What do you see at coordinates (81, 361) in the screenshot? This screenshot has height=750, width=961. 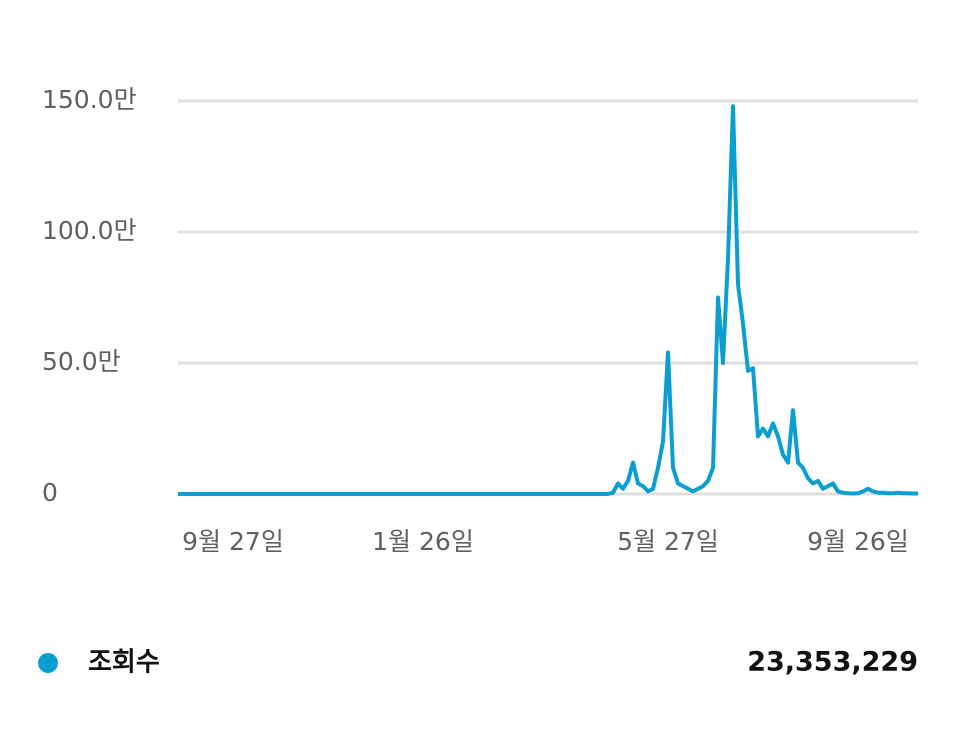 I see `y-tick-label: 50.0만` at bounding box center [81, 361].